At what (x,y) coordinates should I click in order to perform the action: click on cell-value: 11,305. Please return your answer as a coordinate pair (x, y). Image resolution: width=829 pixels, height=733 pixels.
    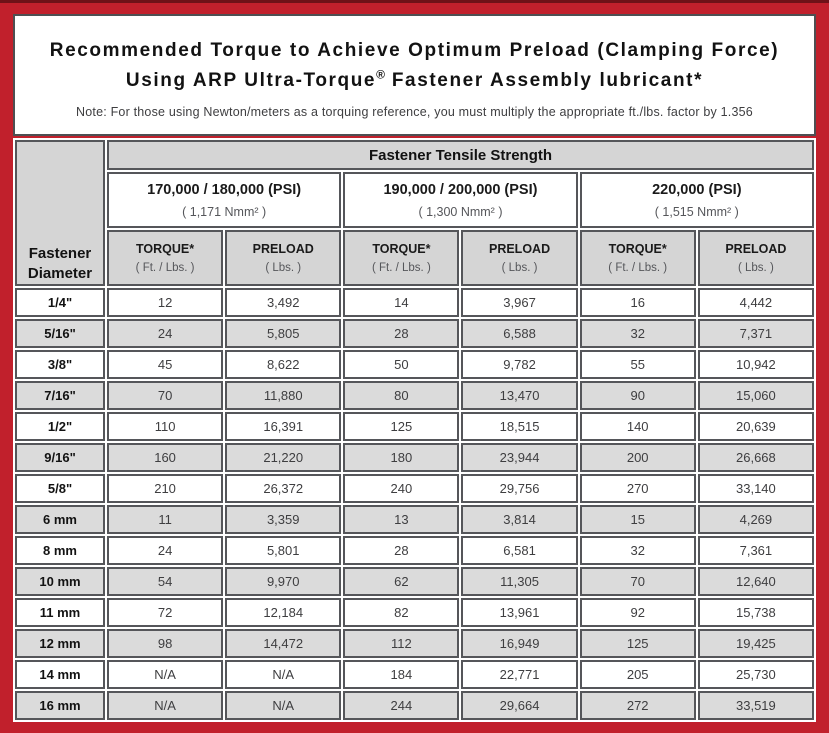
    Looking at the image, I should click on (519, 581).